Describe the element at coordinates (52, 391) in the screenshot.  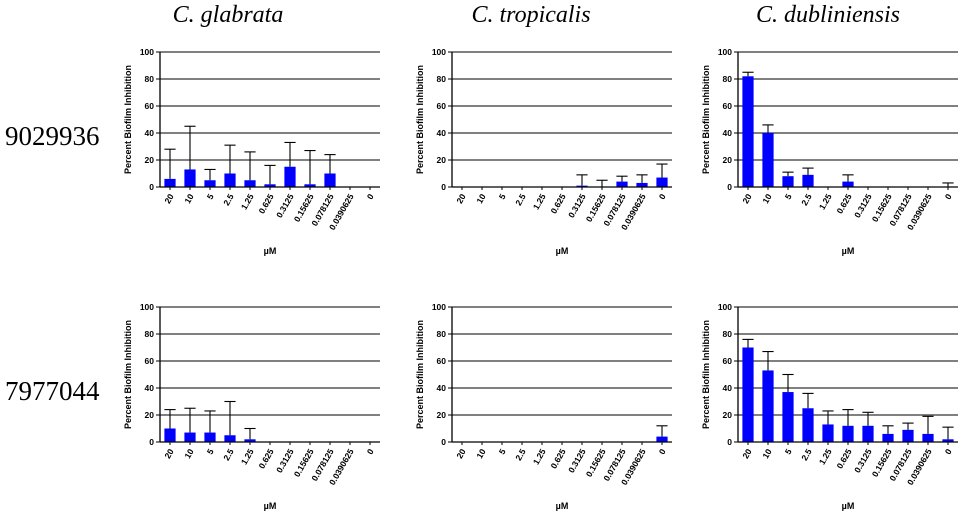
I see `row-label-7977044: 7977044` at that location.